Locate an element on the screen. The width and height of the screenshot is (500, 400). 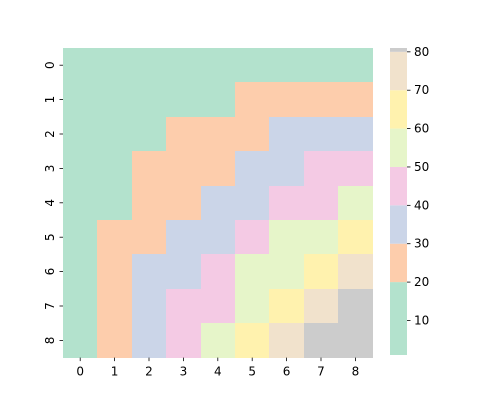
x-tick-label: 3 is located at coordinates (184, 372).